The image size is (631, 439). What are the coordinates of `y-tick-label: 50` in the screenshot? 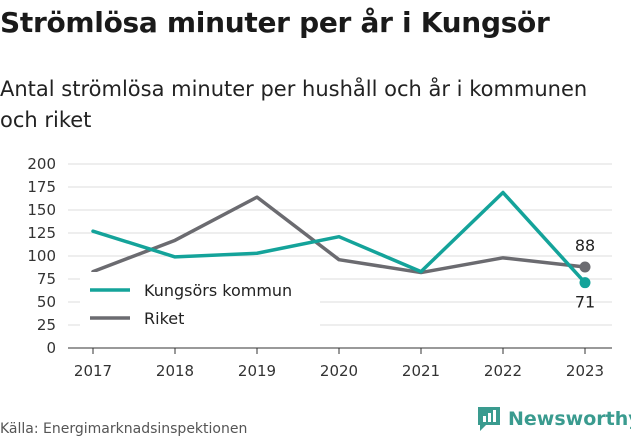 It's located at (46, 302).